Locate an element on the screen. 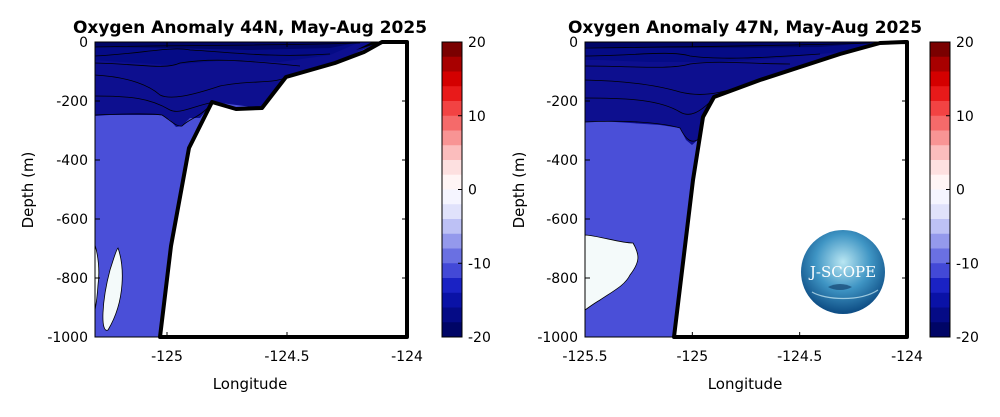 This screenshot has height=417, width=1000. chart-title: Oxygen Anomaly 44N, May-Aug 2025 is located at coordinates (250, 28).